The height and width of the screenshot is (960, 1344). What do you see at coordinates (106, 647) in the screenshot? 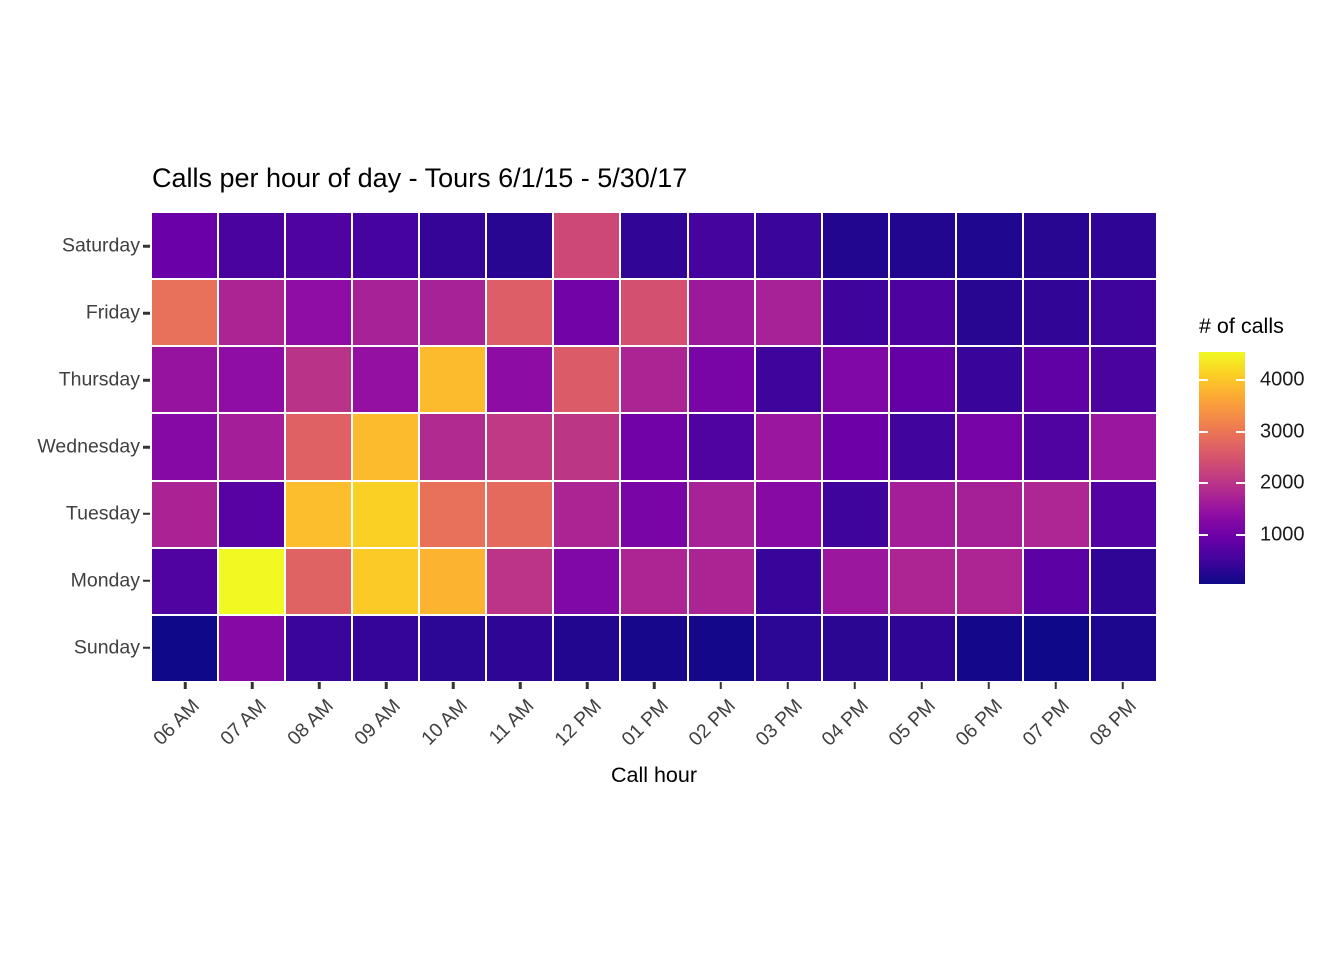
I see `y-axis-label: Sunday` at bounding box center [106, 647].